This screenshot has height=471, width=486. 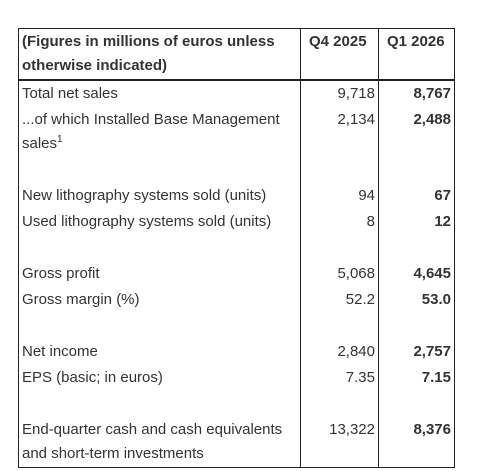 I want to click on row-label: Total net sales, so click(x=70, y=93).